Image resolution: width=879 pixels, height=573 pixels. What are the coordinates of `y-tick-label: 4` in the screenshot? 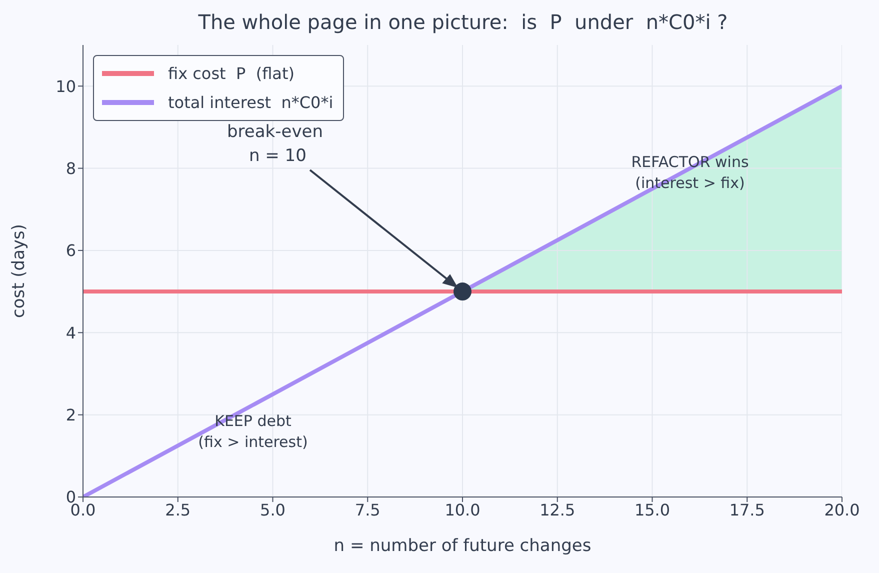 It's located at (71, 332).